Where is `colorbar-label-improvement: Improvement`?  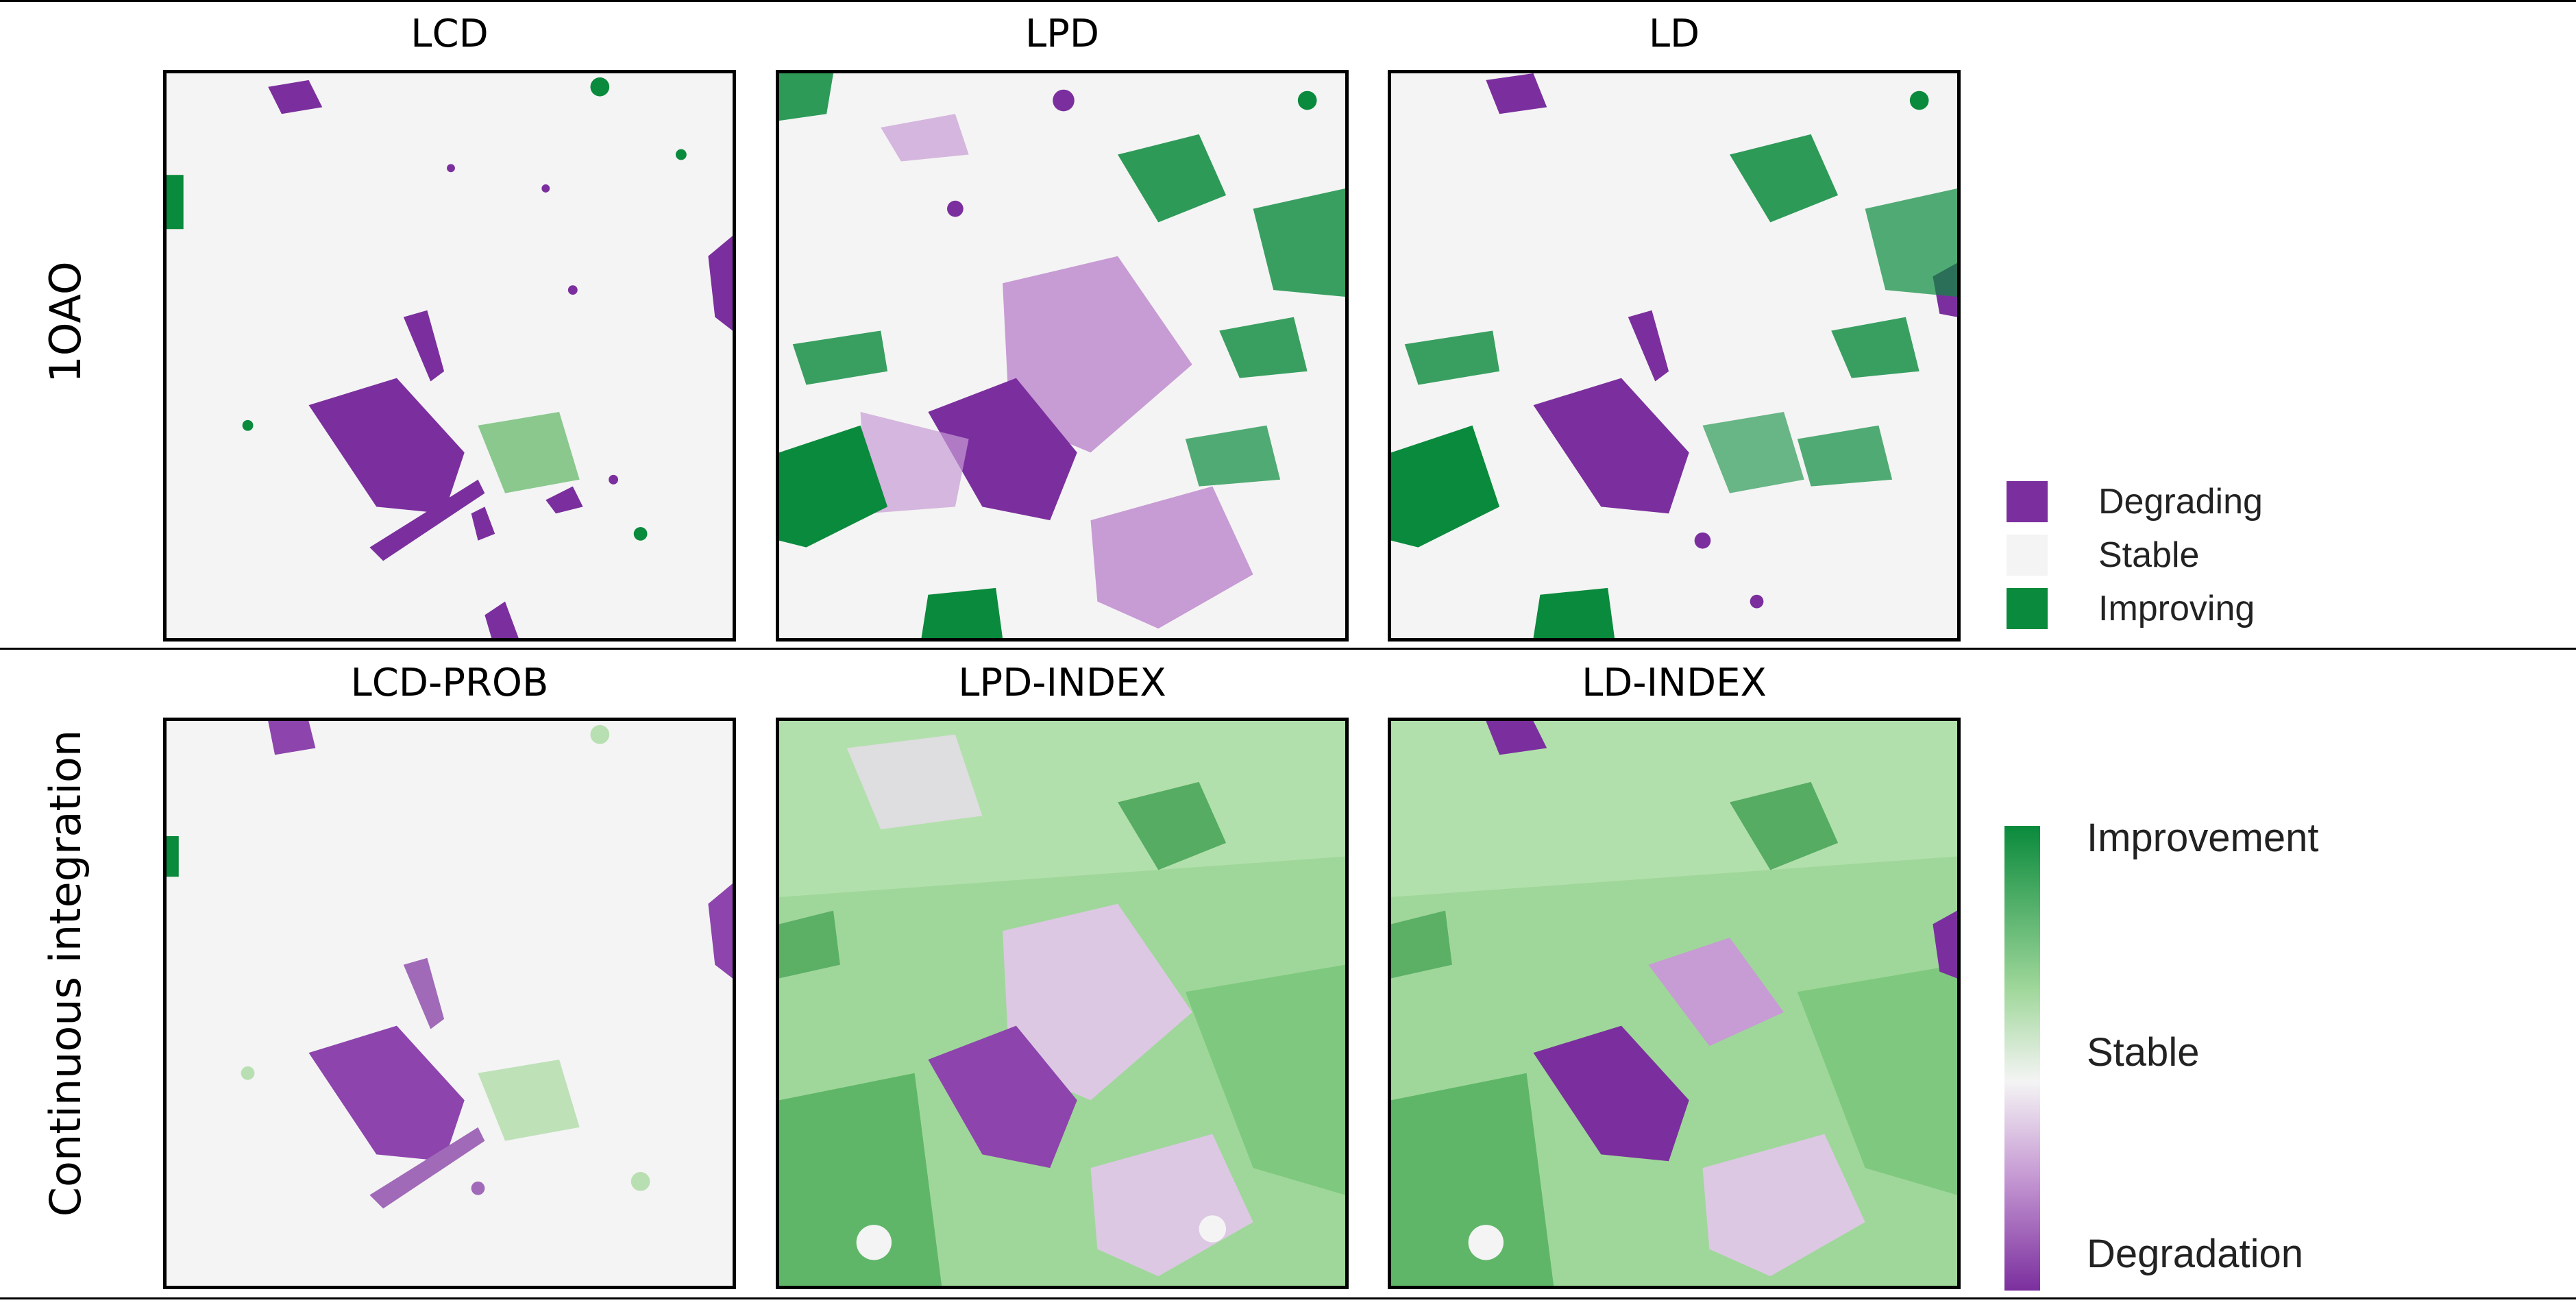 colorbar-label-improvement: Improvement is located at coordinates (2203, 838).